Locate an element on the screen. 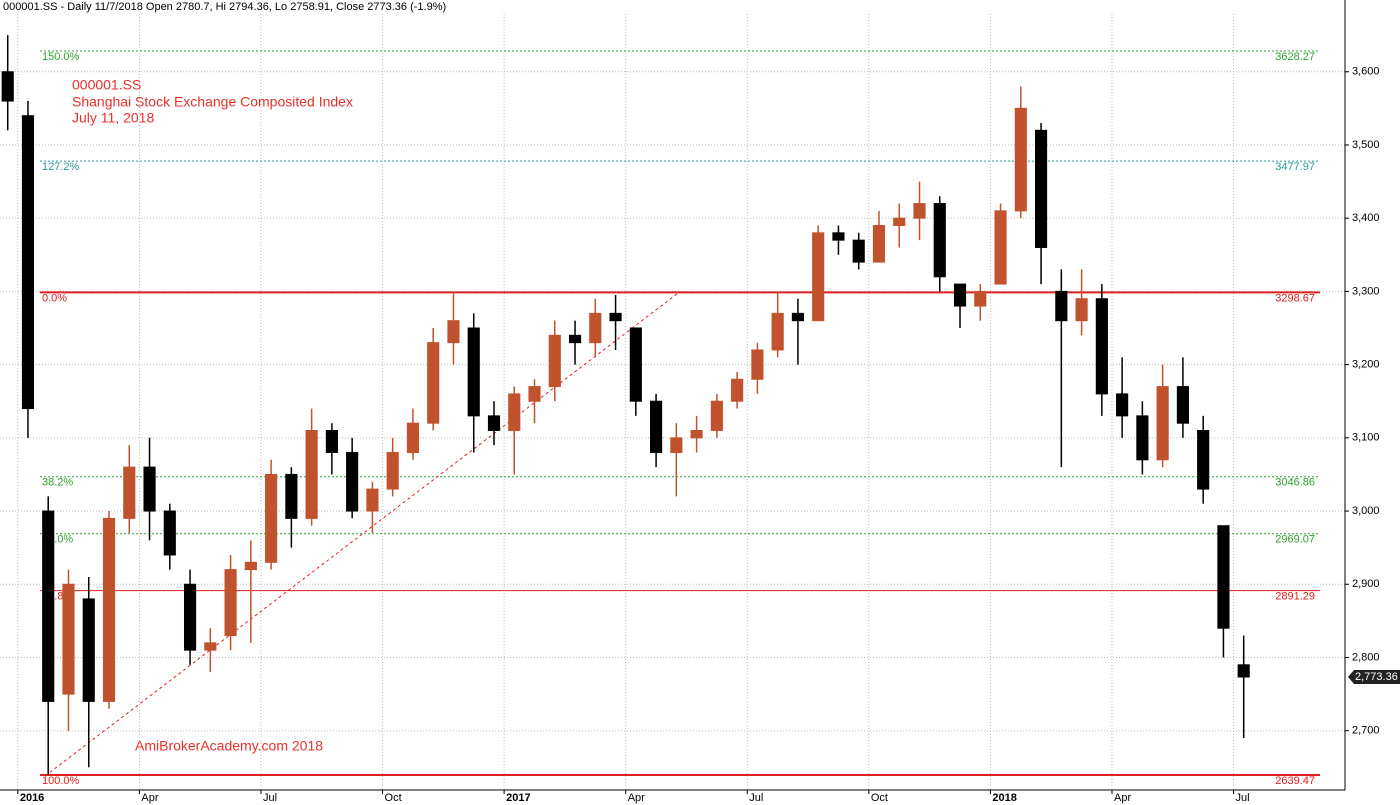 The width and height of the screenshot is (1400, 805). x-tick-label: 2016 is located at coordinates (32, 798).